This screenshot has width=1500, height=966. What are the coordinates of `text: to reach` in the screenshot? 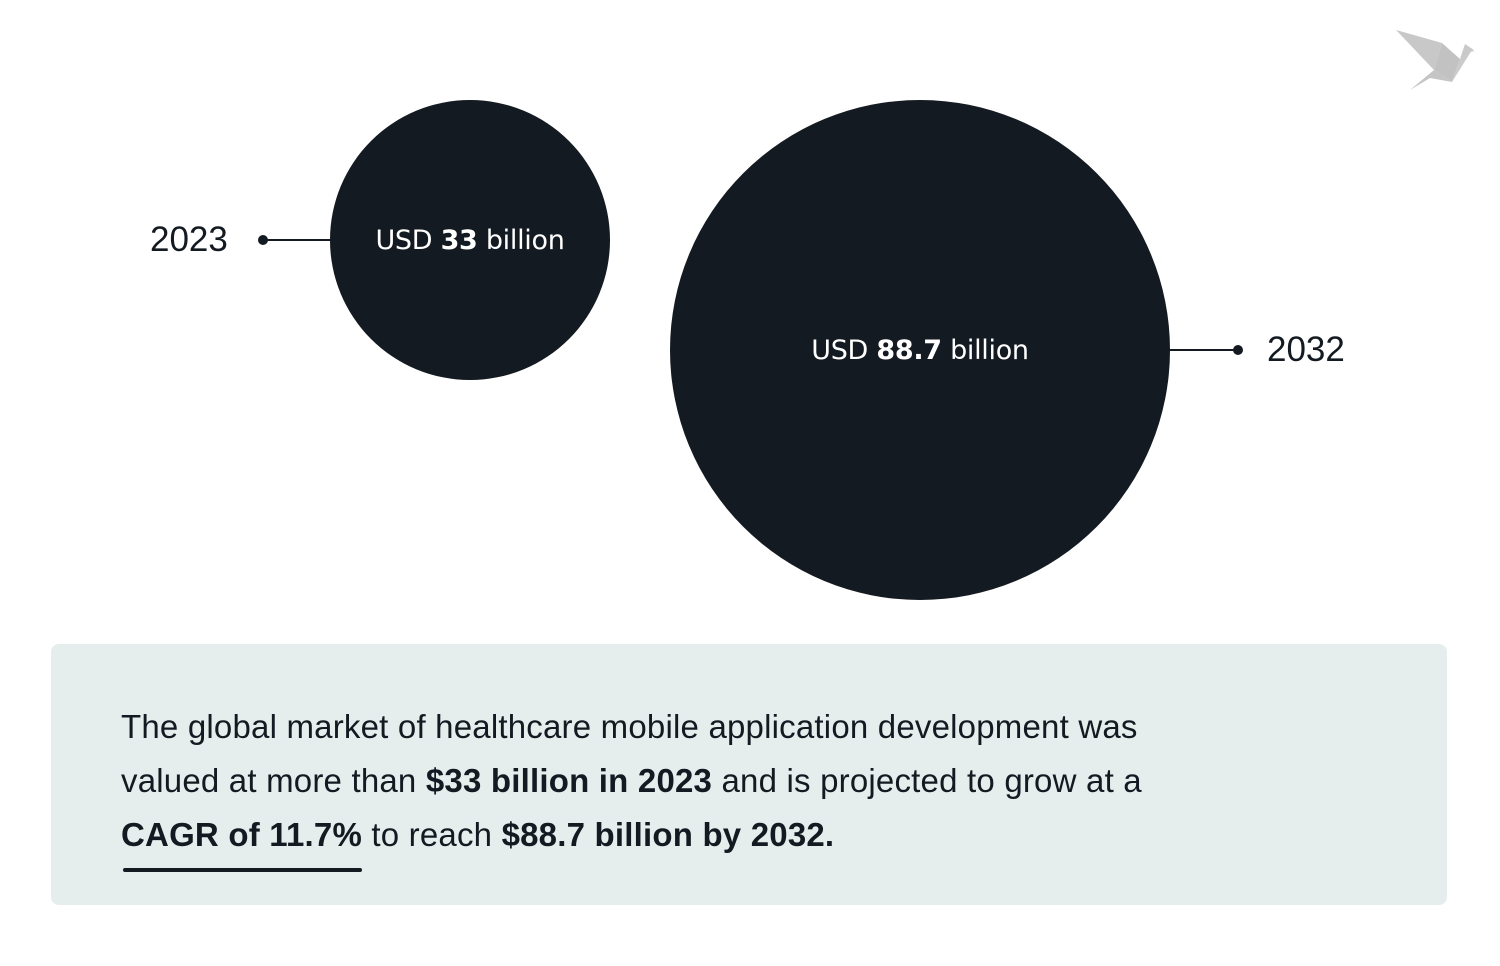 It's located at (432, 834).